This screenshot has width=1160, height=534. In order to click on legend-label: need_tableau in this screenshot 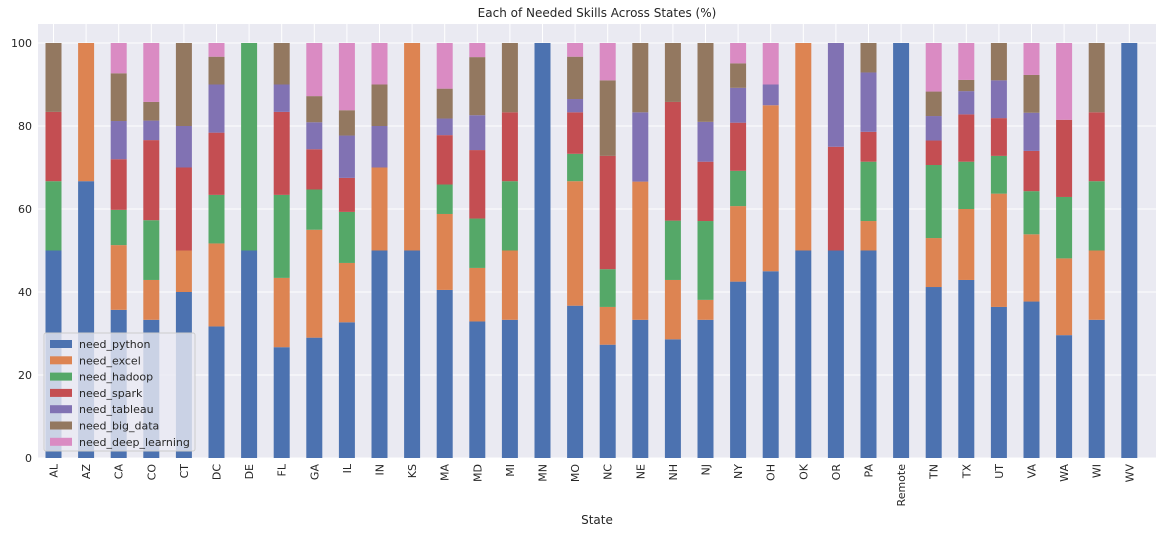, I will do `click(116, 409)`.